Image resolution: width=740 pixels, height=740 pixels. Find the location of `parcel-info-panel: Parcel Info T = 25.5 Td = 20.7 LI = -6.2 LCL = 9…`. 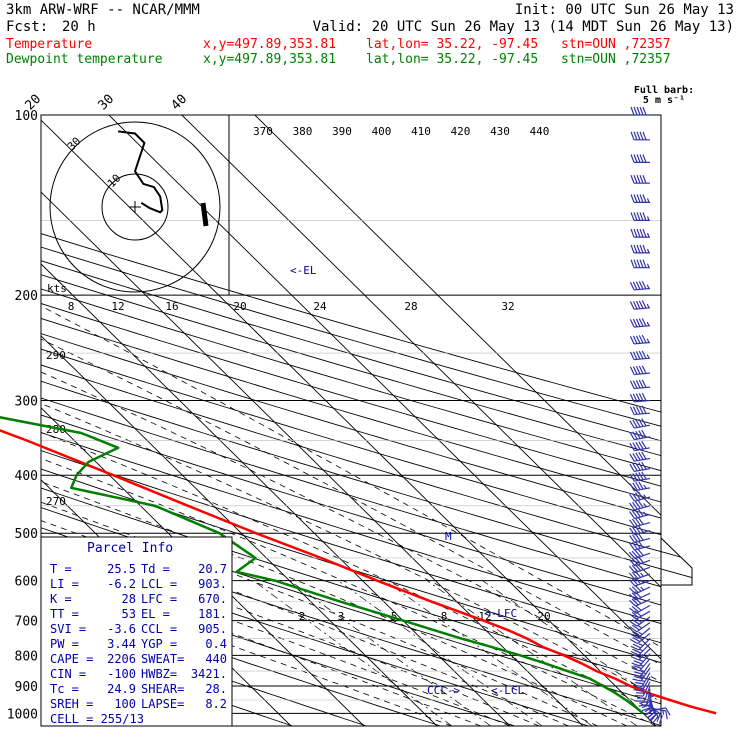

parcel-info-panel: Parcel Info T = 25.5 Td = 20.7 LI = -6.2 LCL = 9… is located at coordinates (136, 631).